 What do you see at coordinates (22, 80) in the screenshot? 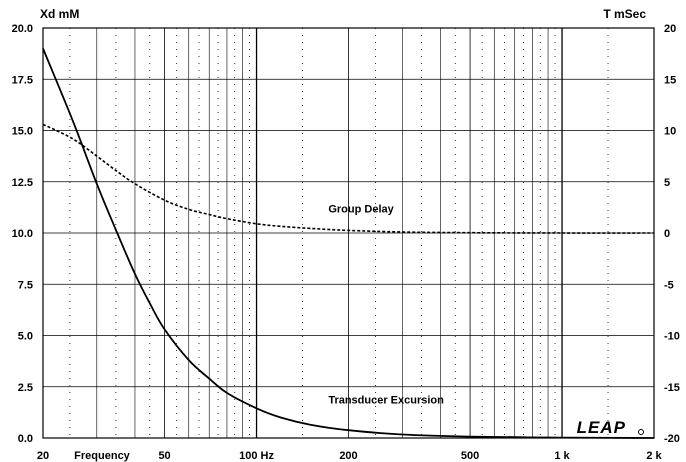
I see `y-left-tick-label: 17.5` at bounding box center [22, 80].